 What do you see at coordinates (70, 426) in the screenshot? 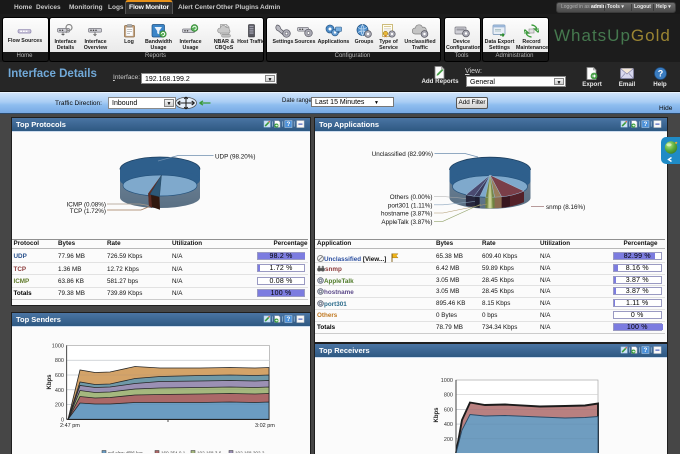
I see `svg-text: 2:47 pm` at bounding box center [70, 426].